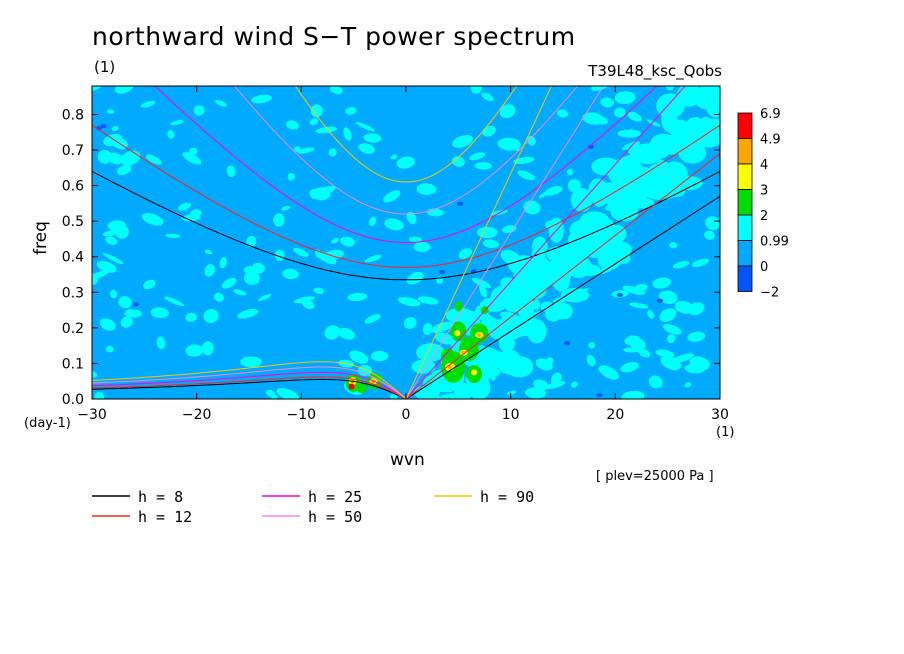  Describe the element at coordinates (362, 388) in the screenshot. I see `peak-green` at that location.